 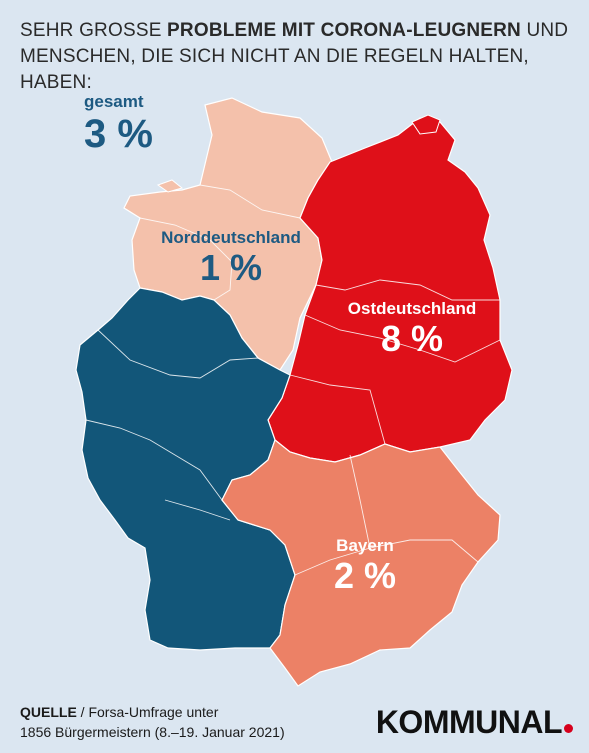 What do you see at coordinates (365, 575) in the screenshot?
I see `region-value-bayern: 2 %` at bounding box center [365, 575].